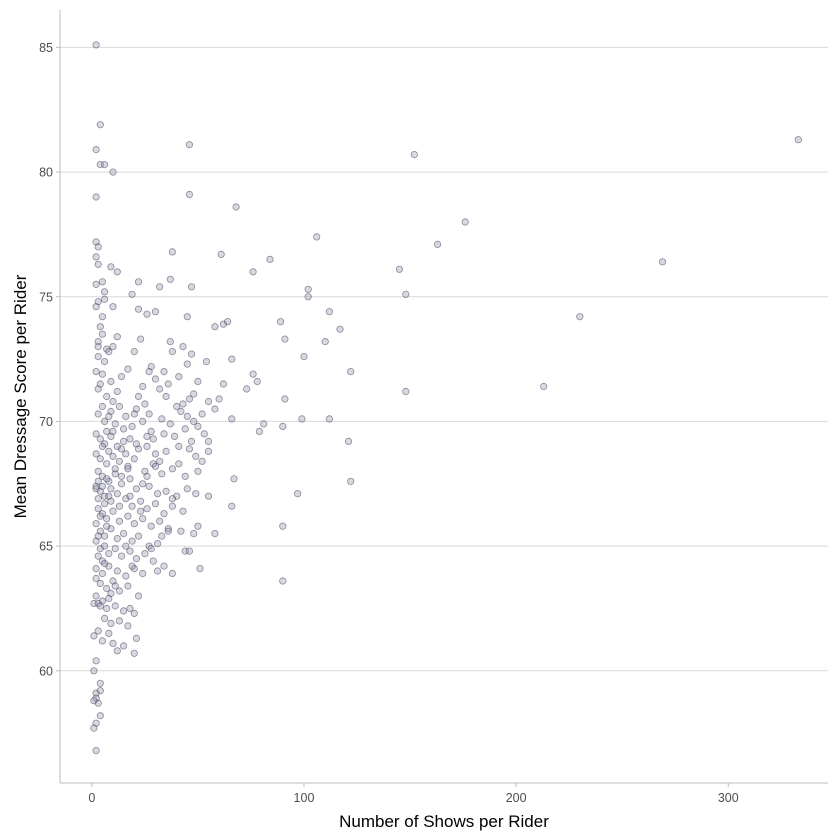 The image size is (840, 840). I want to click on x-tick-labels: 0 100 200 300, so click(413, 794).